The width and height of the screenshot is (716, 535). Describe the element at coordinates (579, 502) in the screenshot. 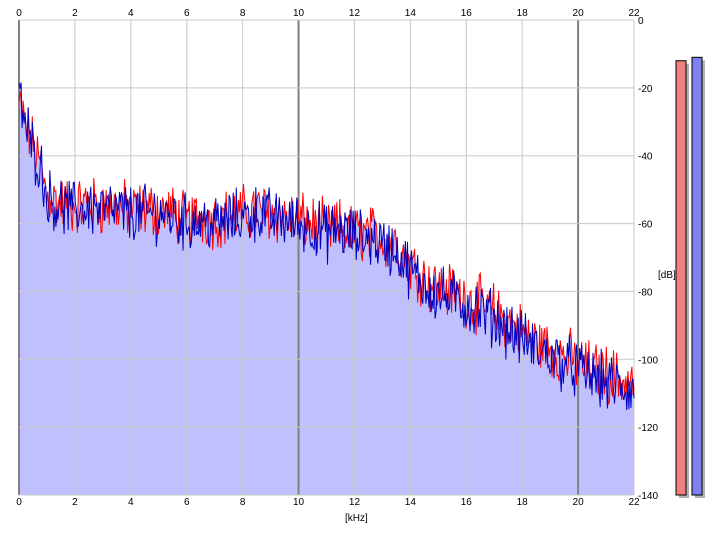

I see `x-tick-label-bottom: 20` at that location.